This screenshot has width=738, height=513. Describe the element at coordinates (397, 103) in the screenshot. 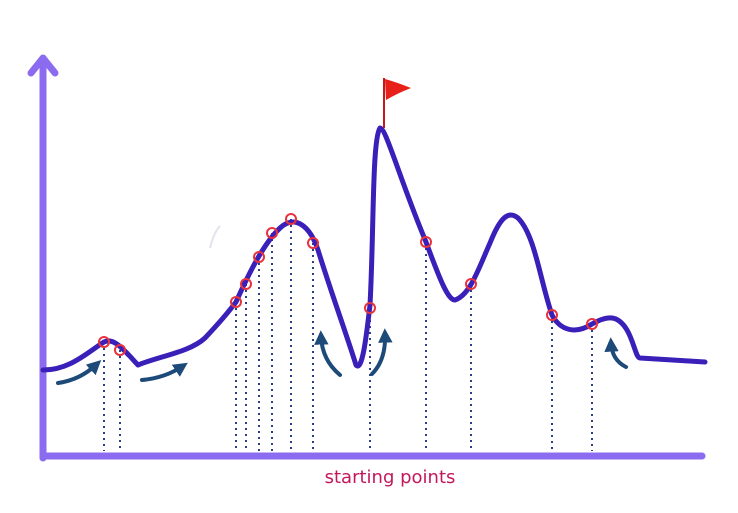

I see `flag-icon` at that location.